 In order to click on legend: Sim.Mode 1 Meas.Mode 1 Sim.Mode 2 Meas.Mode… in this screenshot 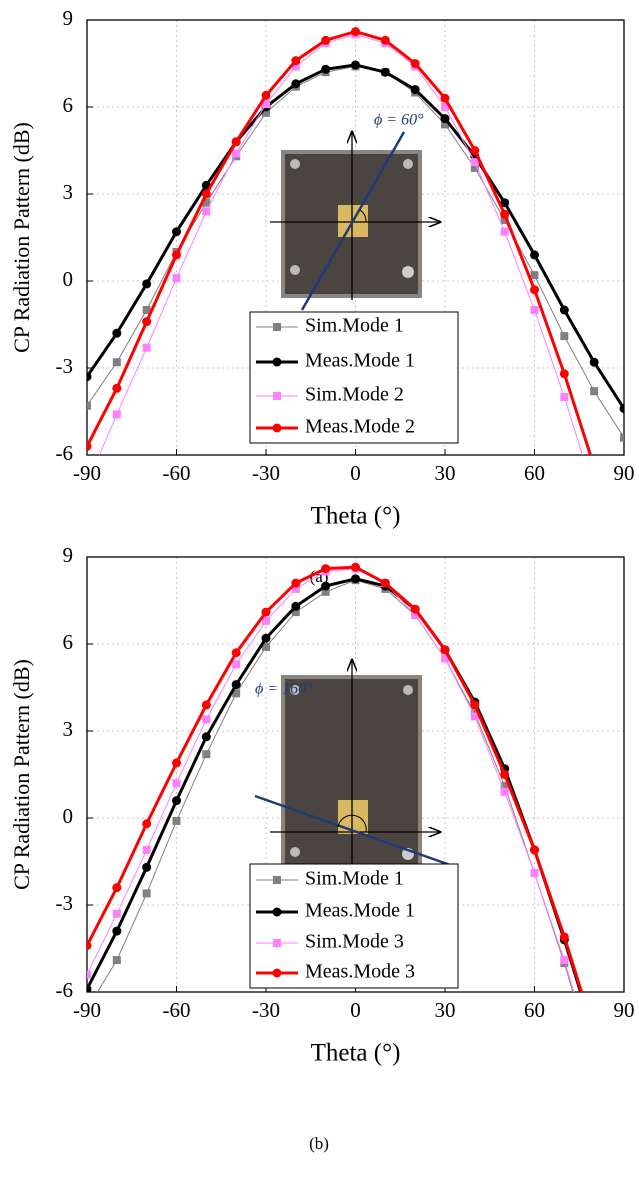, I will do `click(354, 377)`.